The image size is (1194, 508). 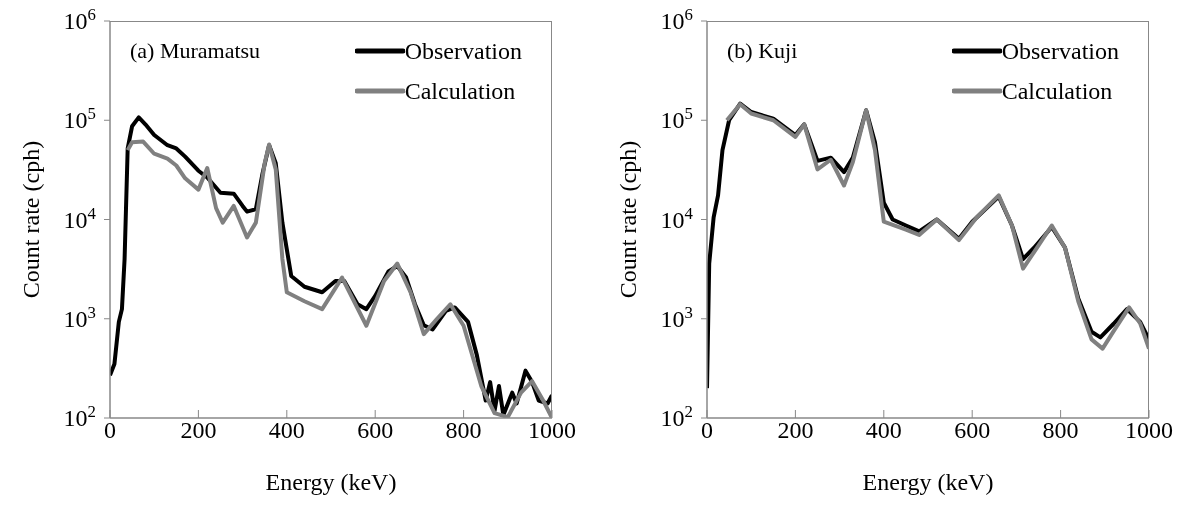 I want to click on text: (b) Kuji, so click(x=762, y=51).